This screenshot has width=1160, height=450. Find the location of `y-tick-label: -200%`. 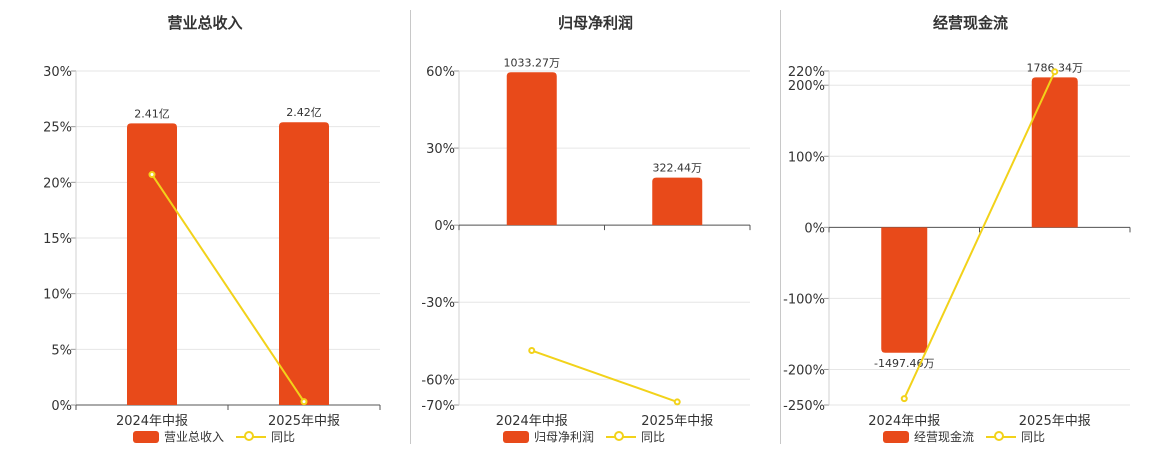

y-tick-label: -200% is located at coordinates (804, 370).